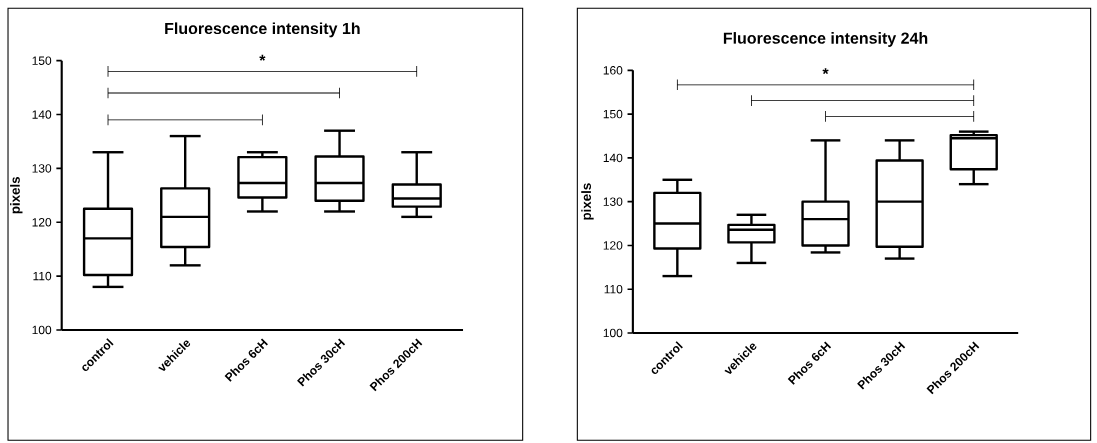 The image size is (1097, 443). Describe the element at coordinates (262, 30) in the screenshot. I see `chart-title: Fluorescence intensity 1h` at that location.